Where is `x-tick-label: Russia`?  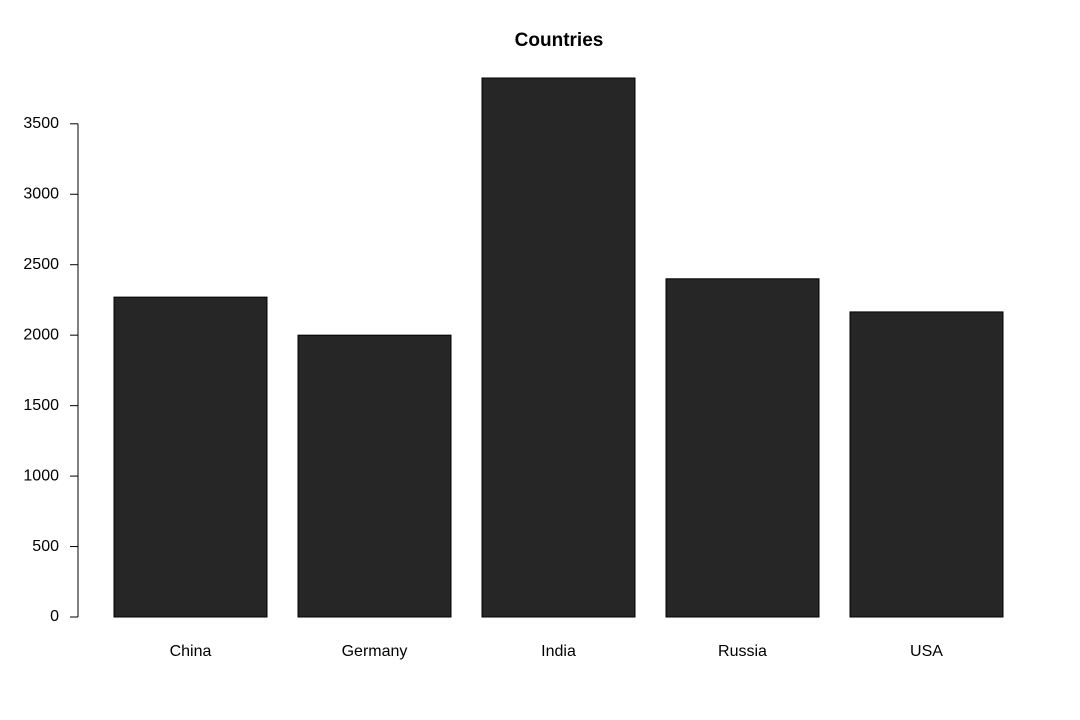 x-tick-label: Russia is located at coordinates (742, 651).